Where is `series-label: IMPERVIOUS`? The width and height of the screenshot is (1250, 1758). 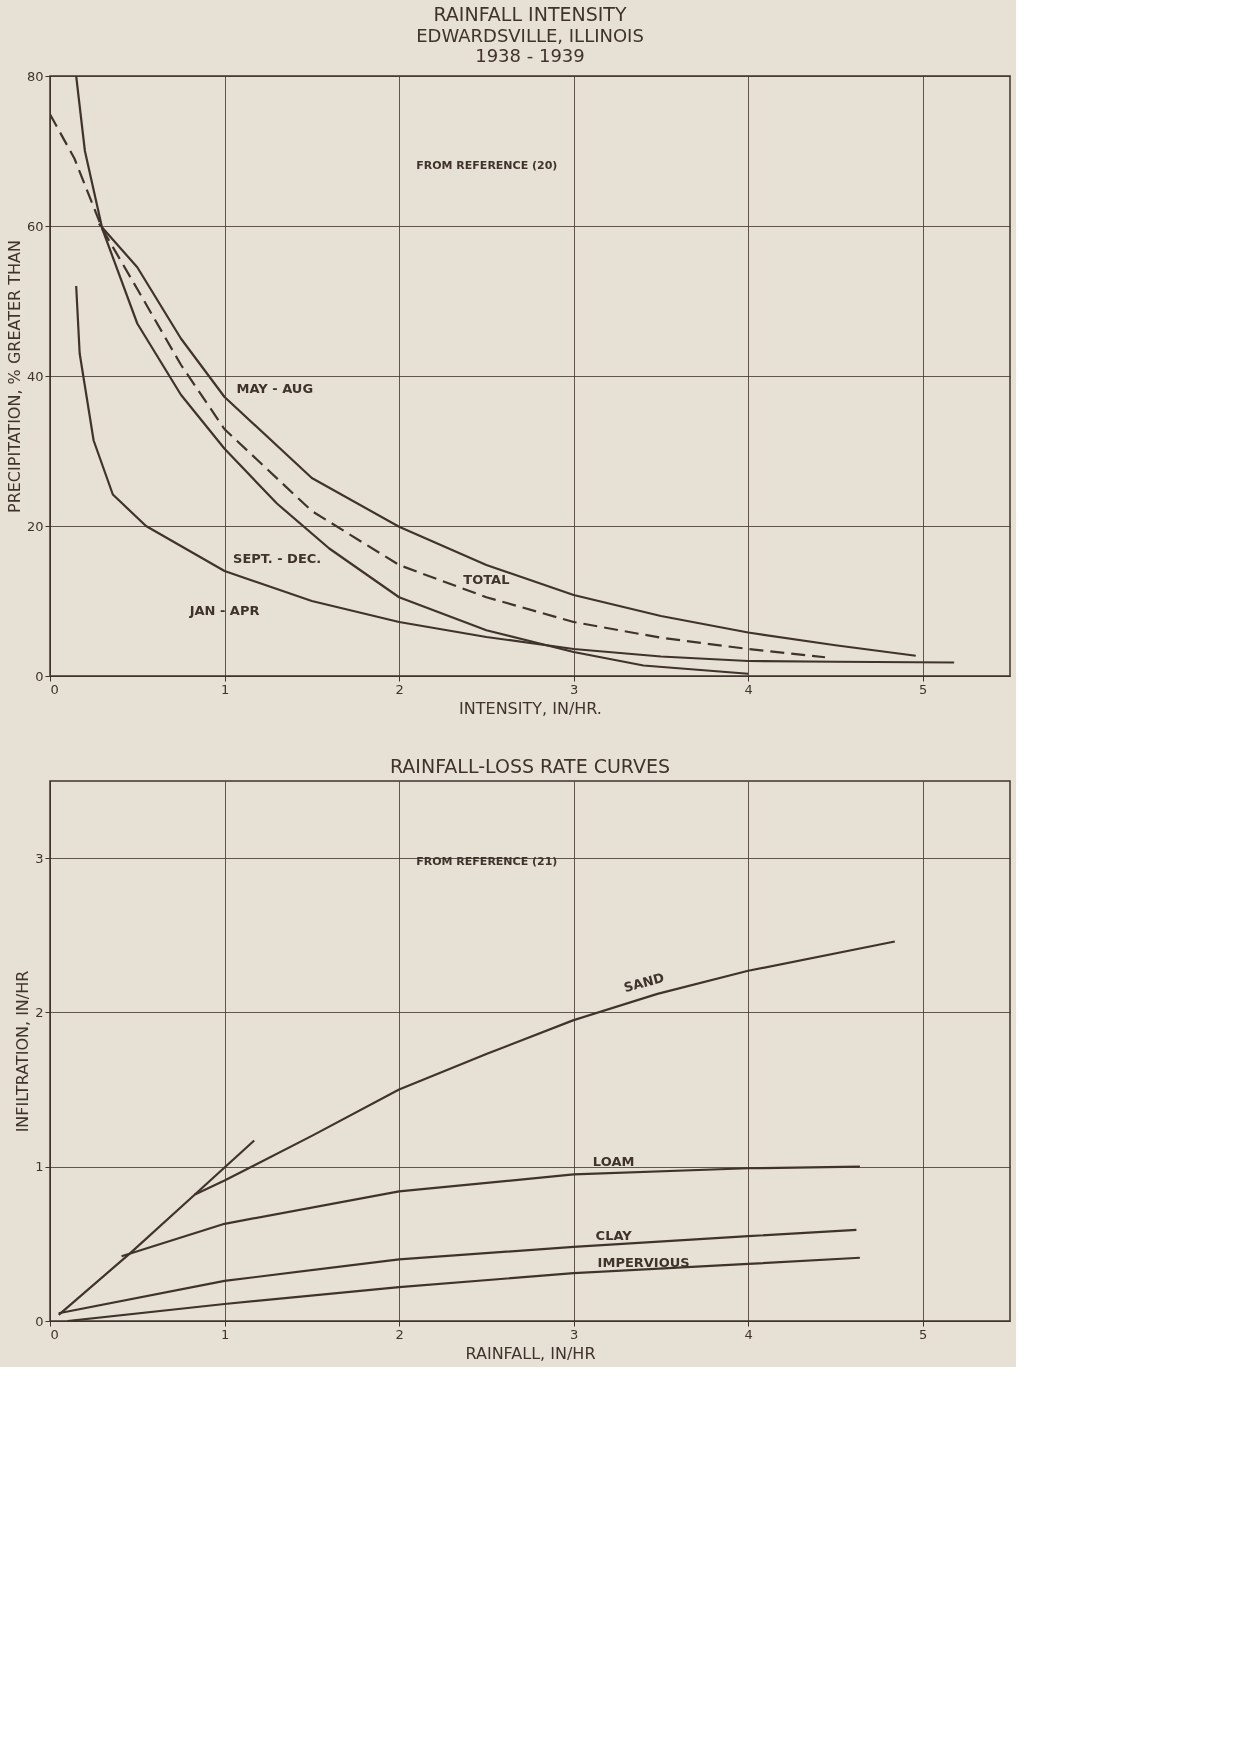 series-label: IMPERVIOUS is located at coordinates (643, 1263).